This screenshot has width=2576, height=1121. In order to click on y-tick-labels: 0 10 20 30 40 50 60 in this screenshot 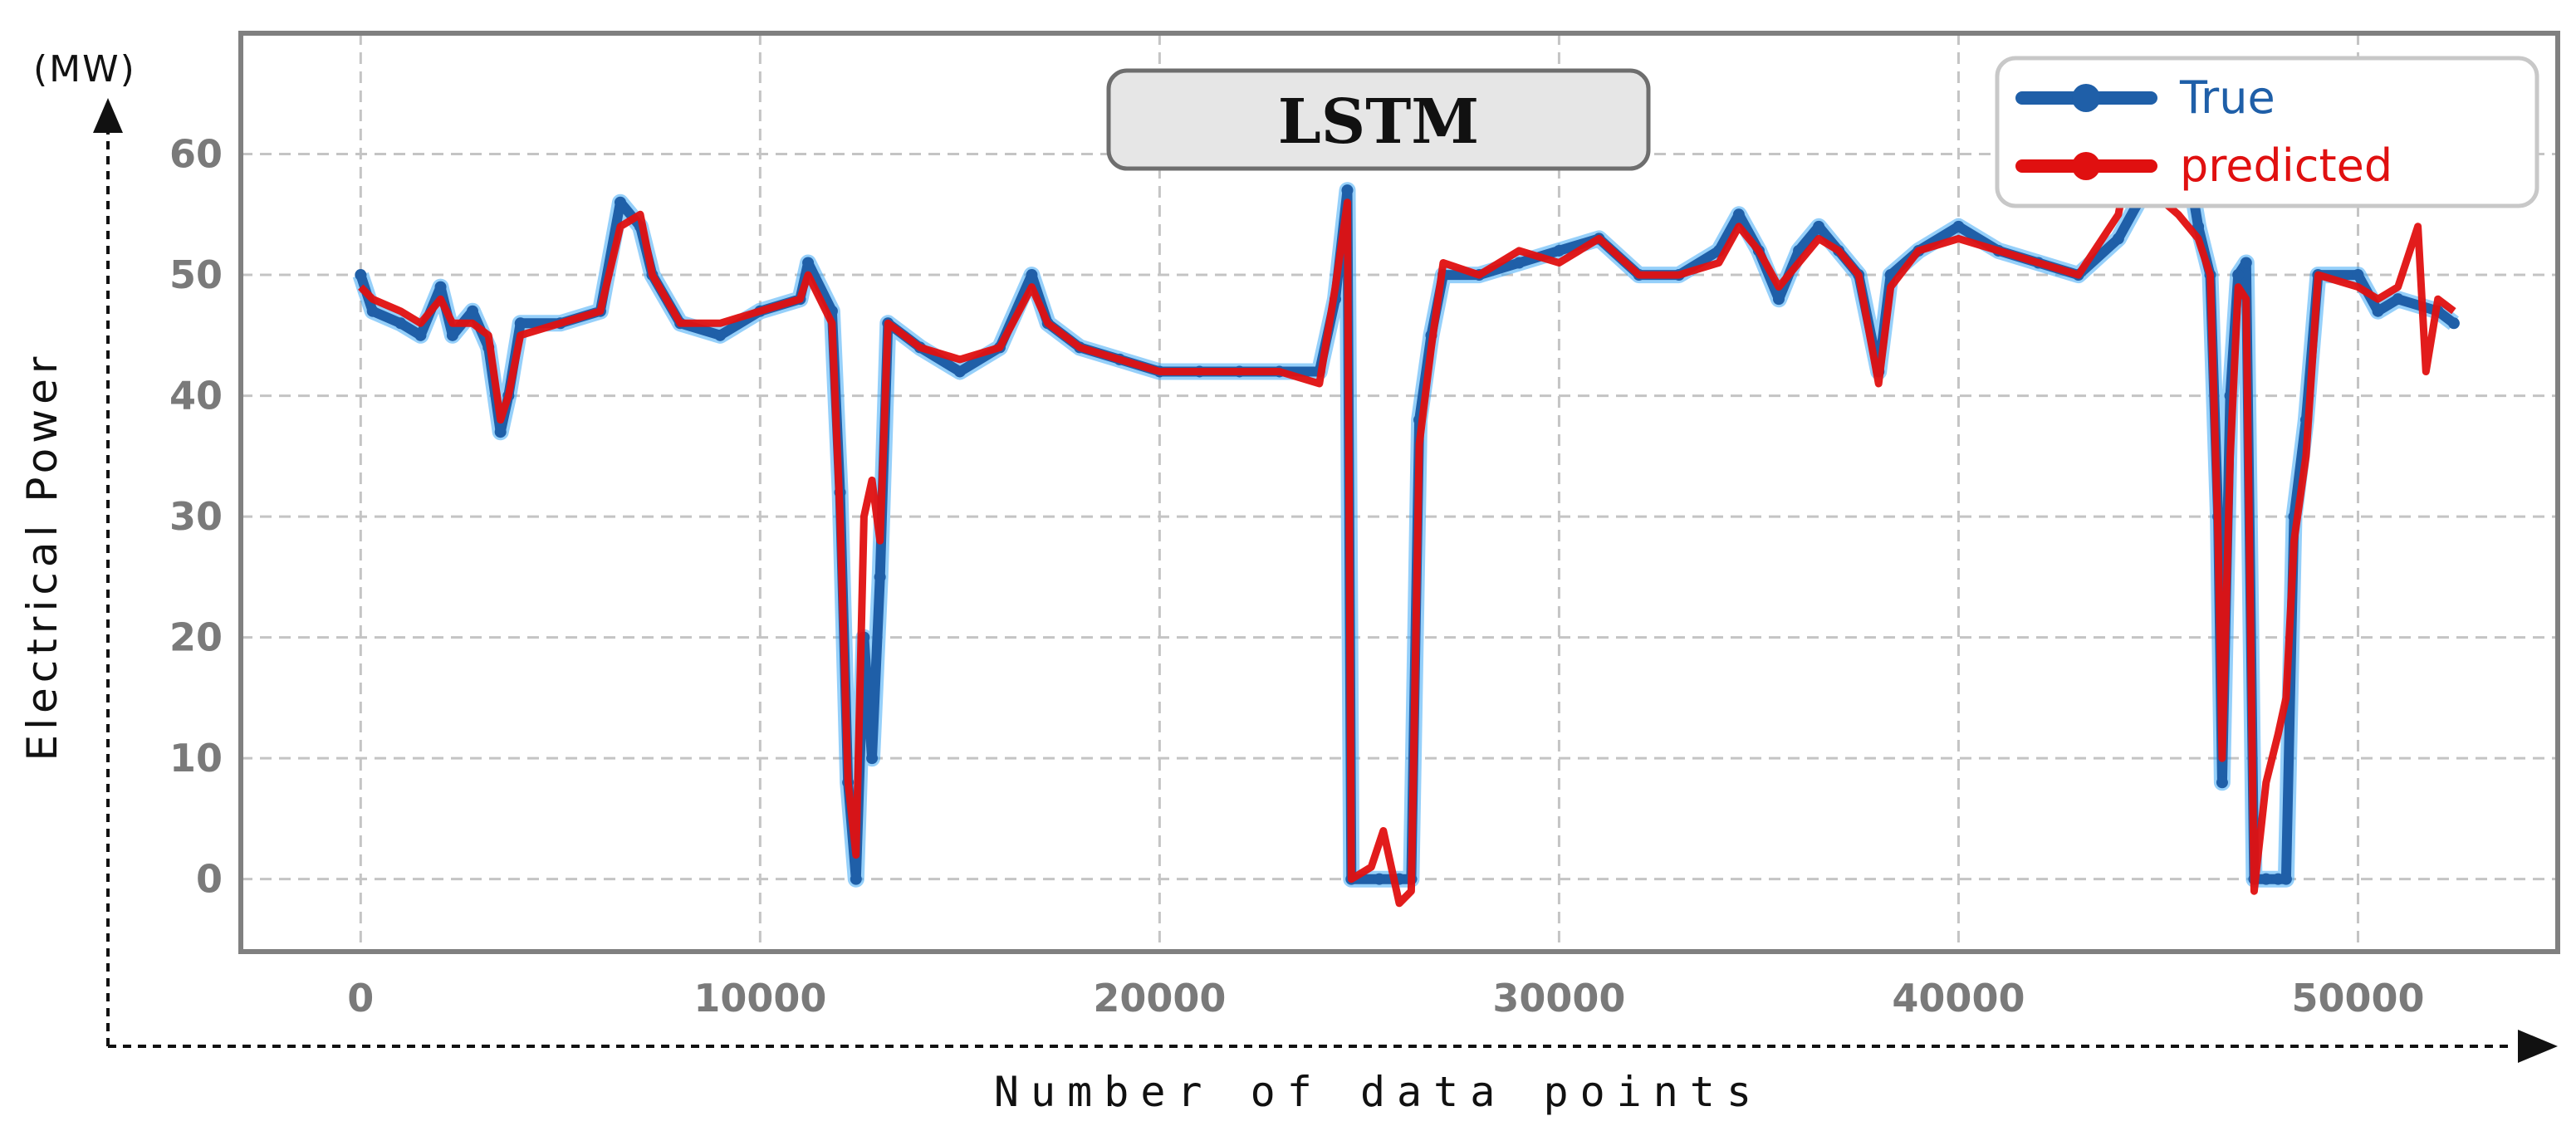, I will do `click(196, 517)`.